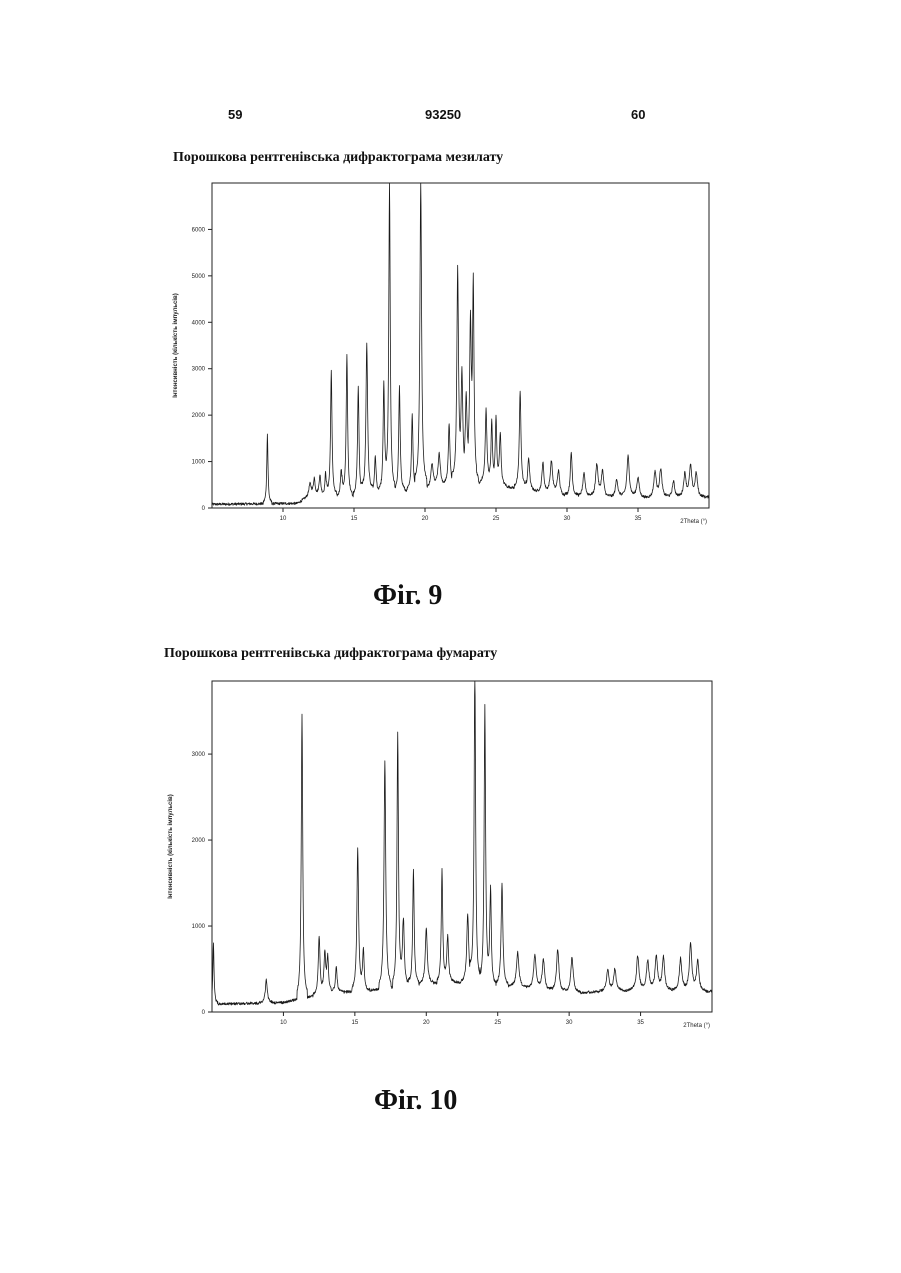 This screenshot has height=1273, width=901. What do you see at coordinates (171, 846) in the screenshot?
I see `y-axis-label: Інтенсивність (кількість імпульсів)` at bounding box center [171, 846].